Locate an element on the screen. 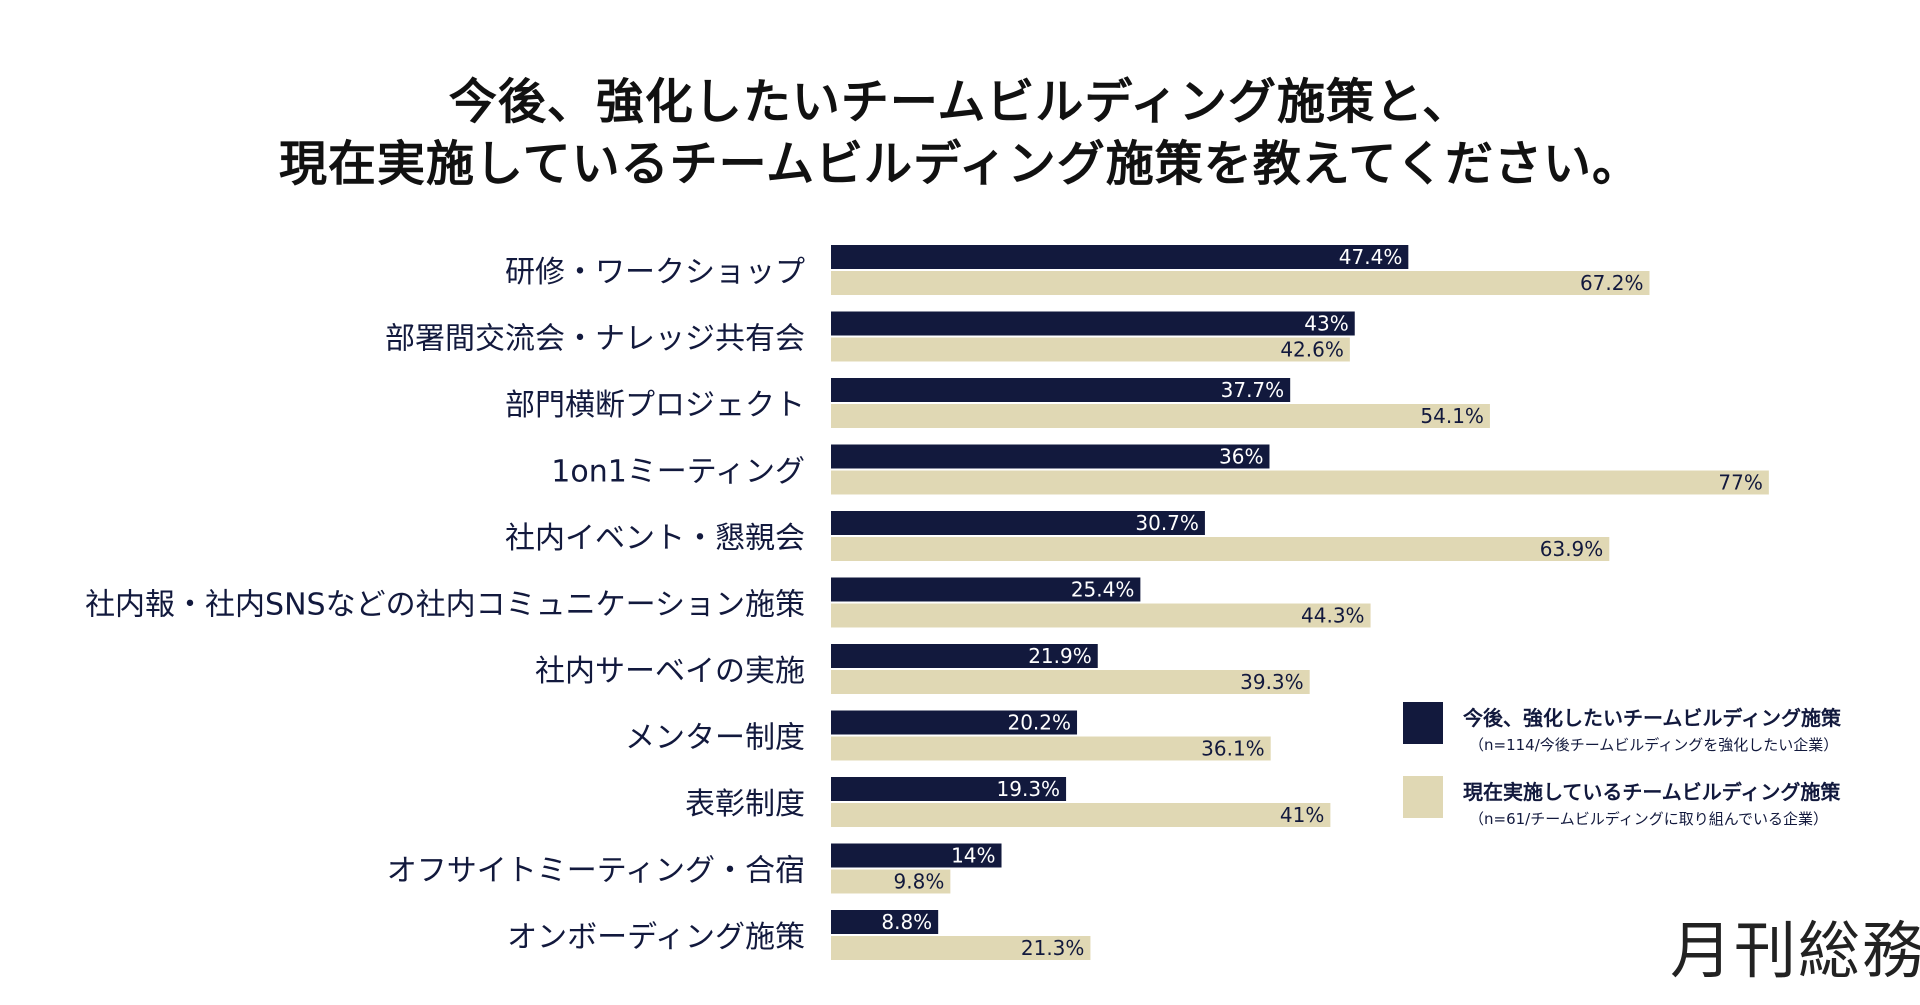 This screenshot has height=1005, width=1920. category-label: 社内サーベイの実施 is located at coordinates (670, 671).